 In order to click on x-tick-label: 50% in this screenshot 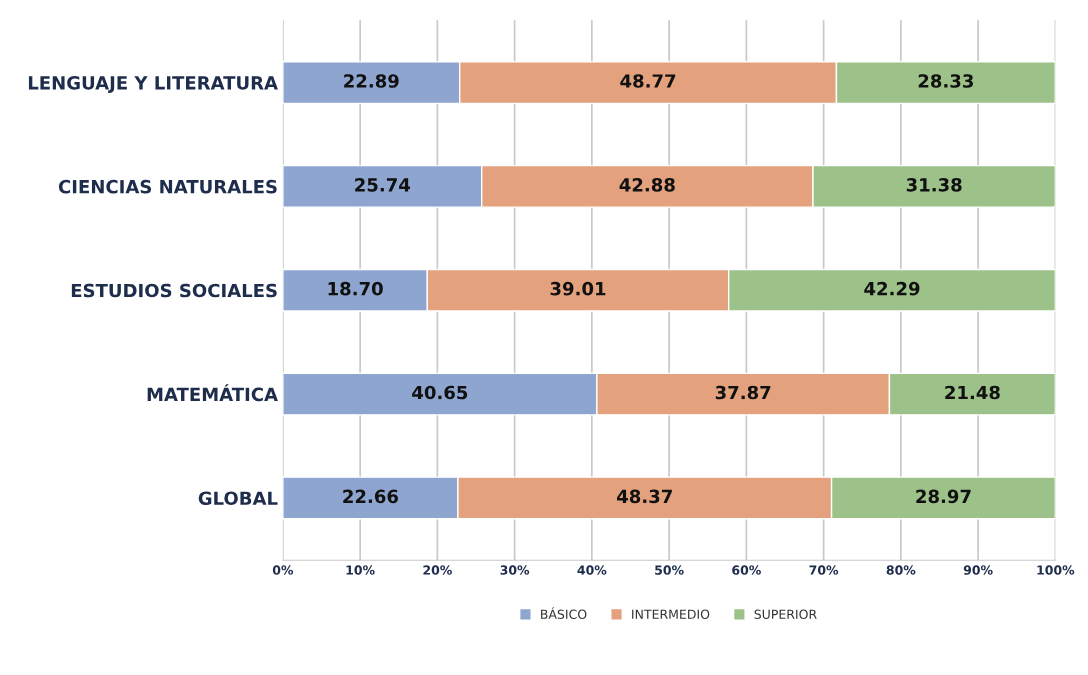, I will do `click(669, 570)`.